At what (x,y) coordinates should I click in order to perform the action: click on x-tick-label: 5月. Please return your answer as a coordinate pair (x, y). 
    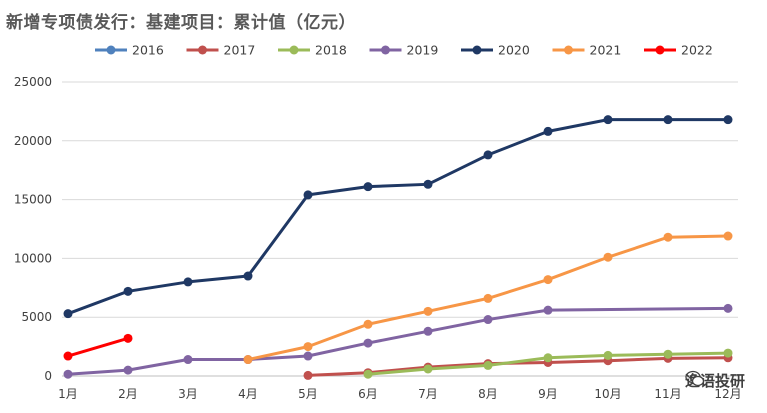
    Looking at the image, I should click on (308, 394).